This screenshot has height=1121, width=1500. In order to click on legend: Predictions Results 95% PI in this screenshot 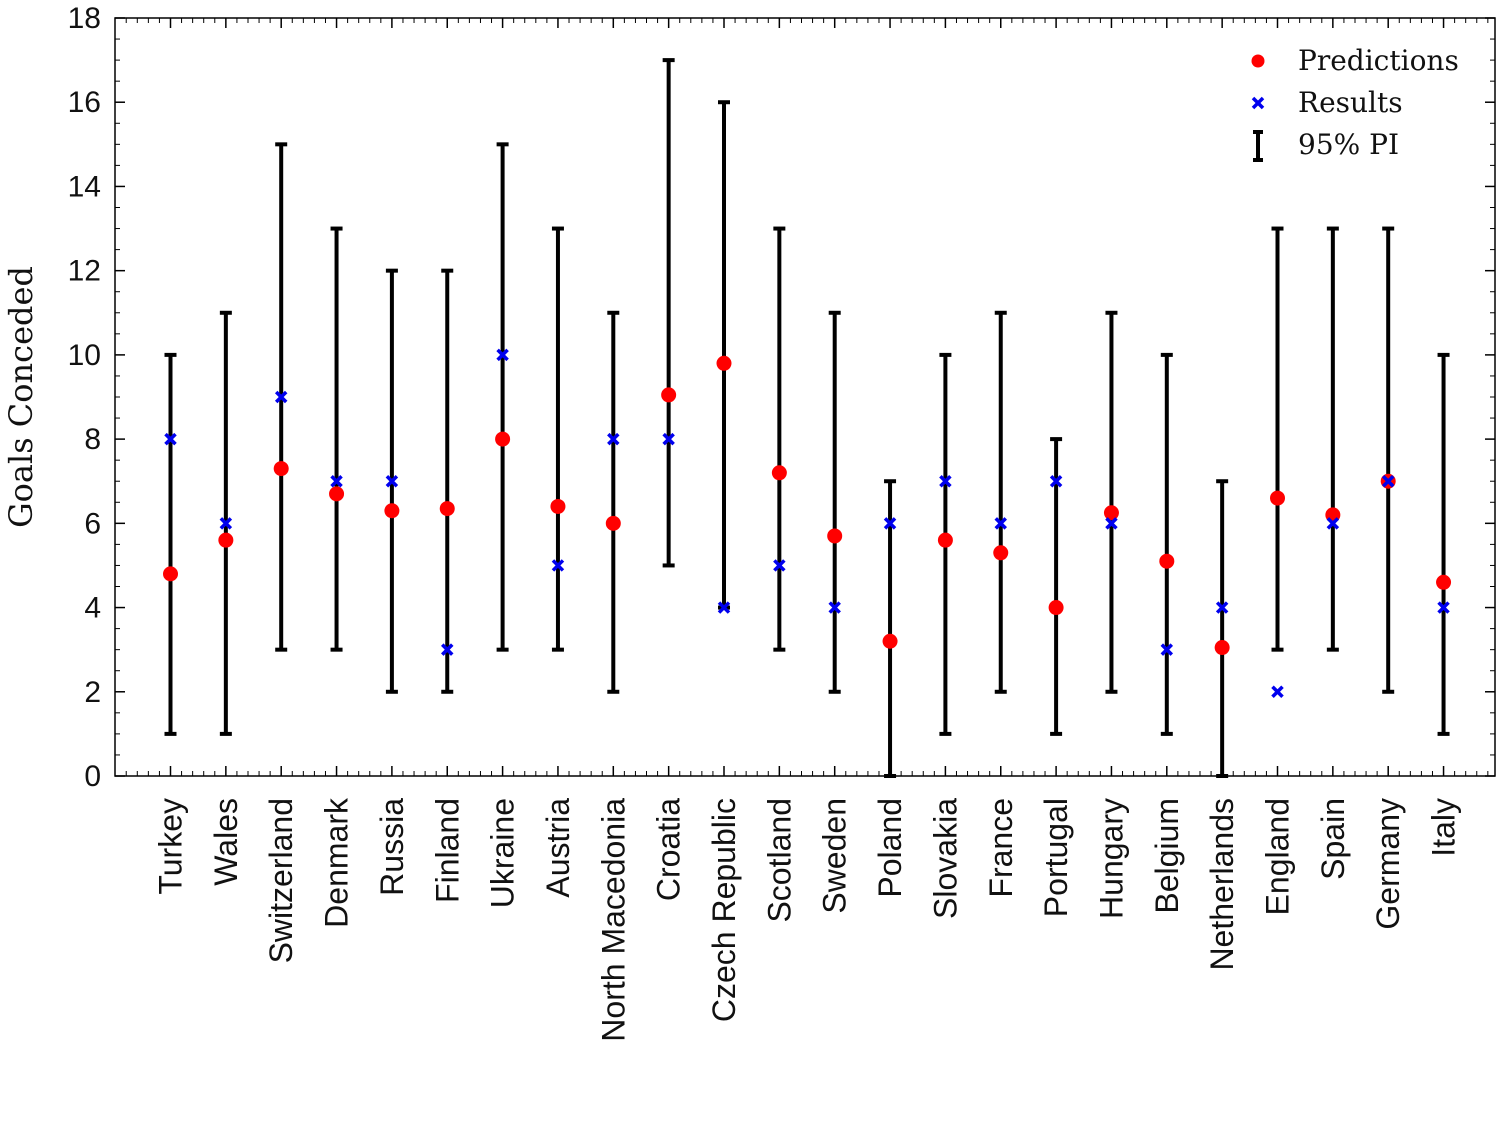, I will do `click(1355, 103)`.